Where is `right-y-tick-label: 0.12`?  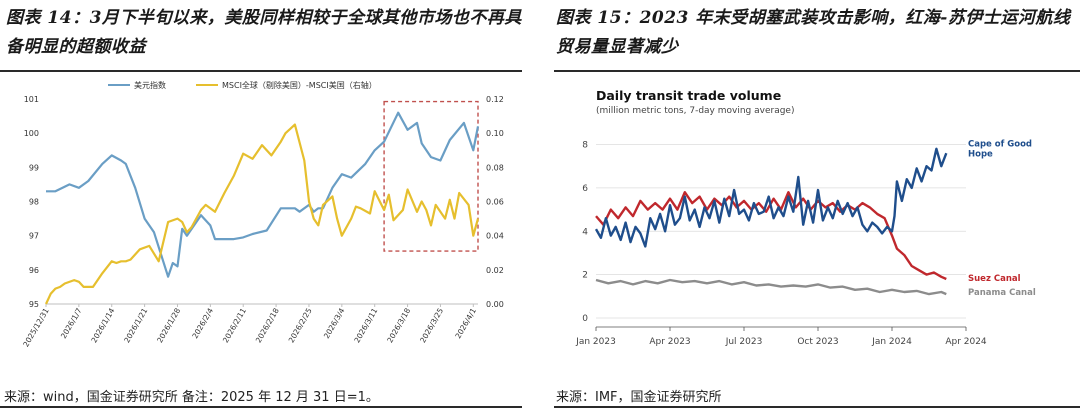 right-y-tick-label: 0.12 is located at coordinates (495, 99).